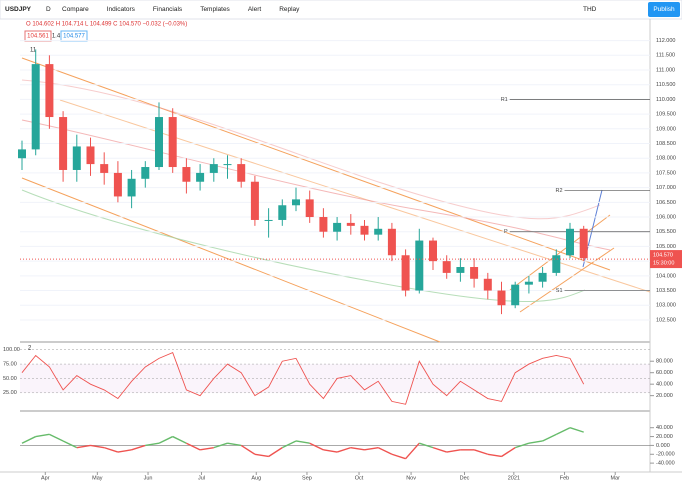 The height and width of the screenshot is (489, 682). What do you see at coordinates (30, 349) in the screenshot?
I see `stoch-label: 2` at bounding box center [30, 349].